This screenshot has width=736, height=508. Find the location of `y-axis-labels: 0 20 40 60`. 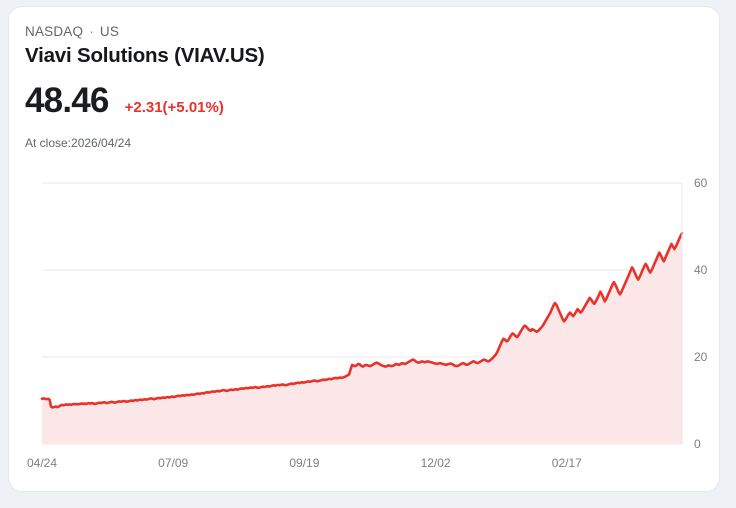

y-axis-labels: 0 20 40 60 is located at coordinates (701, 313).